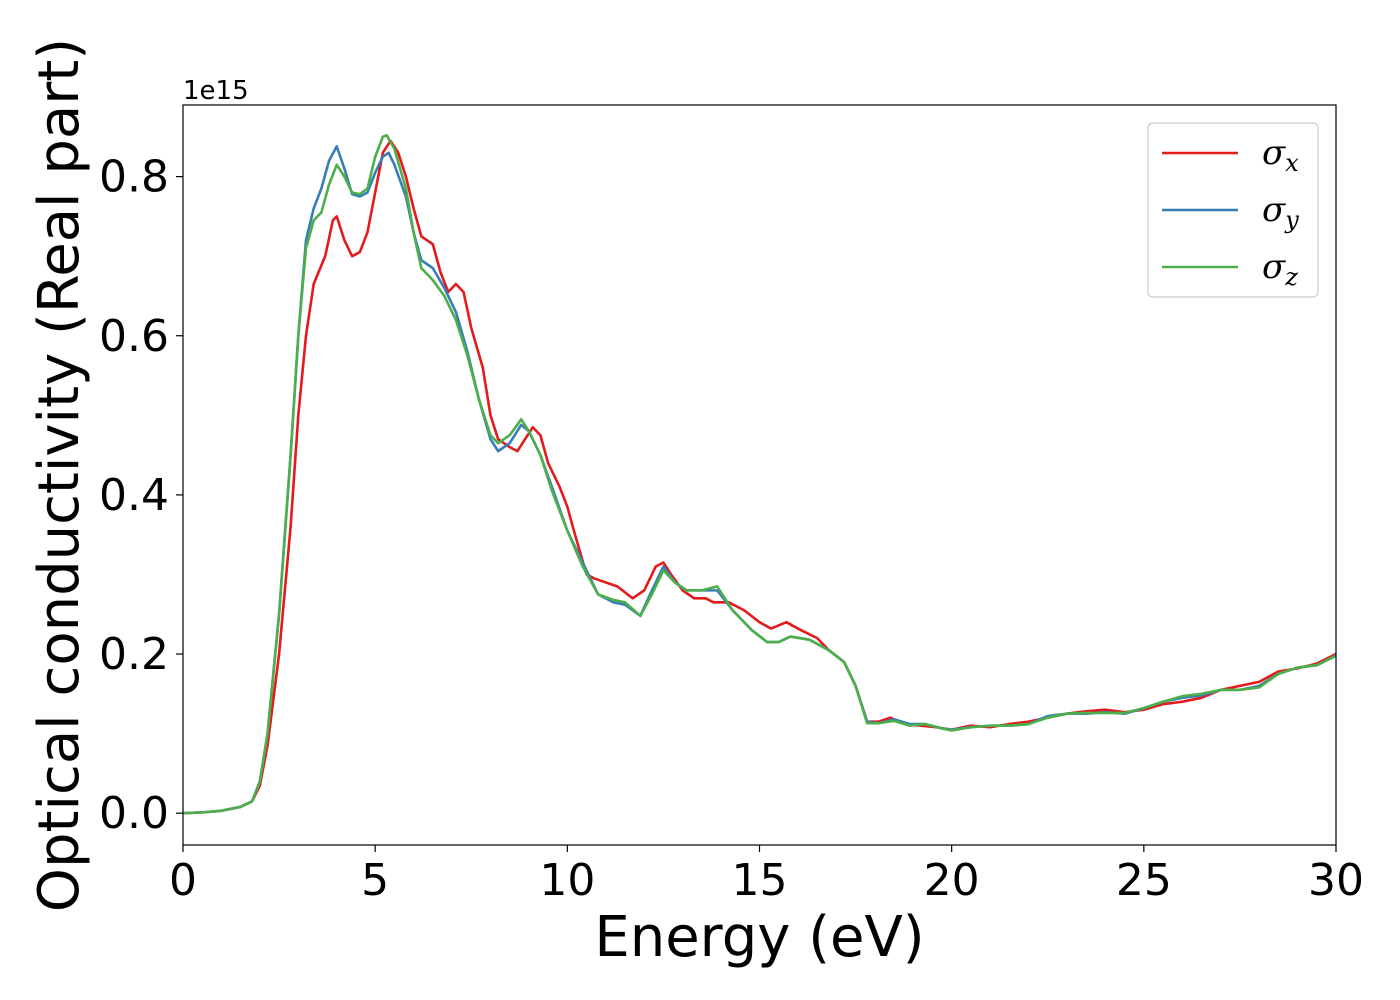 Image resolution: width=1400 pixels, height=1000 pixels. Describe the element at coordinates (1336, 880) in the screenshot. I see `x-tick-label: 30` at that location.